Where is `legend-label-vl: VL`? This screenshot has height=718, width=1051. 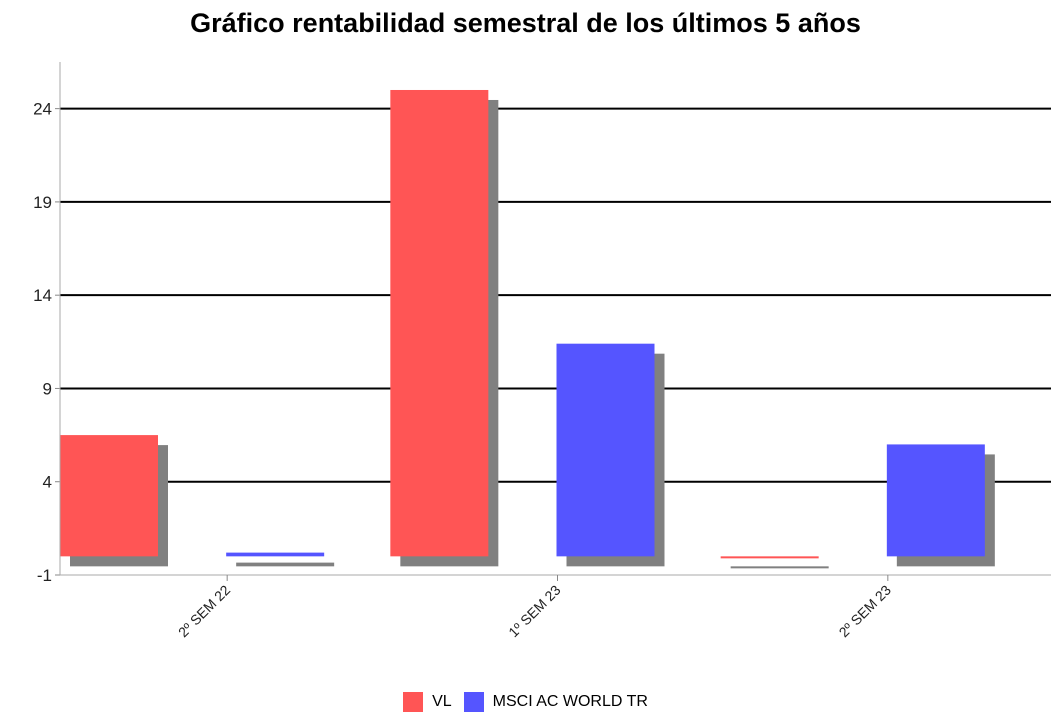 legend-label-vl: VL is located at coordinates (442, 701).